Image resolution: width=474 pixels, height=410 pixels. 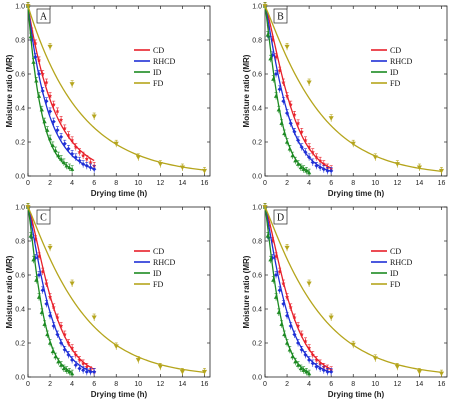 I want to click on panel-letter: D, so click(x=280, y=218).